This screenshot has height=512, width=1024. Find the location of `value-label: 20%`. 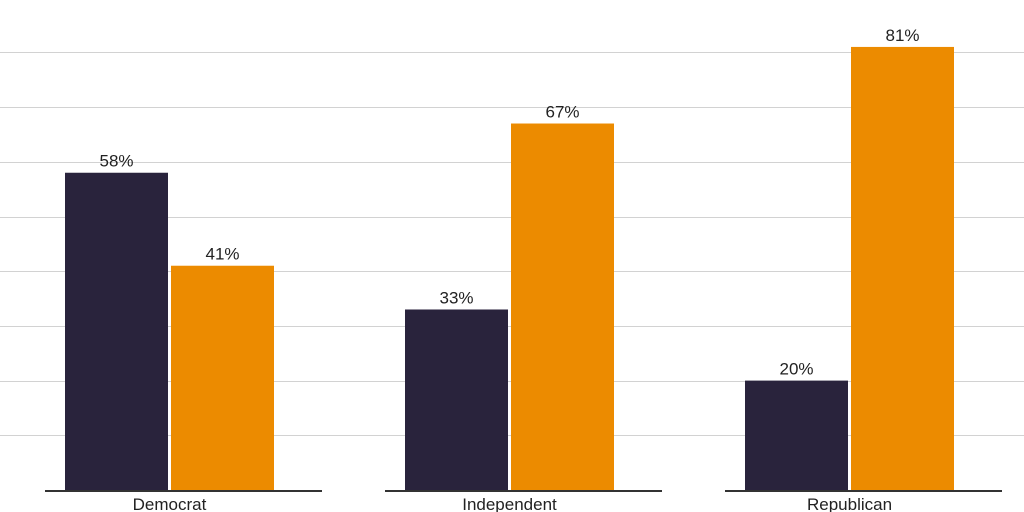

value-label: 20% is located at coordinates (796, 369).